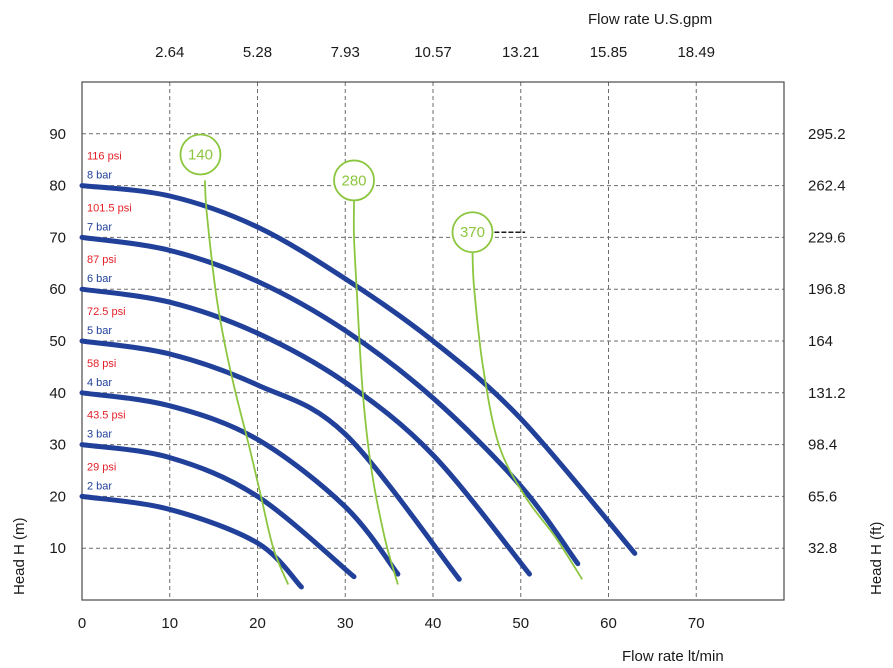  What do you see at coordinates (696, 52) in the screenshot?
I see `top-tick-label: 18.49` at bounding box center [696, 52].